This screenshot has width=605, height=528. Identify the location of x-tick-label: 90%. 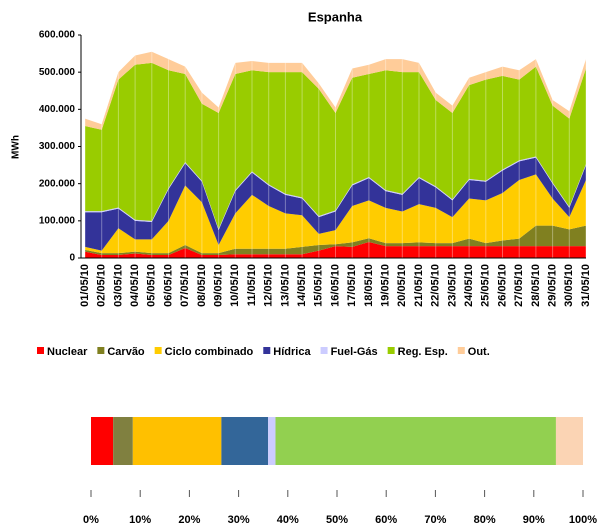
(534, 520).